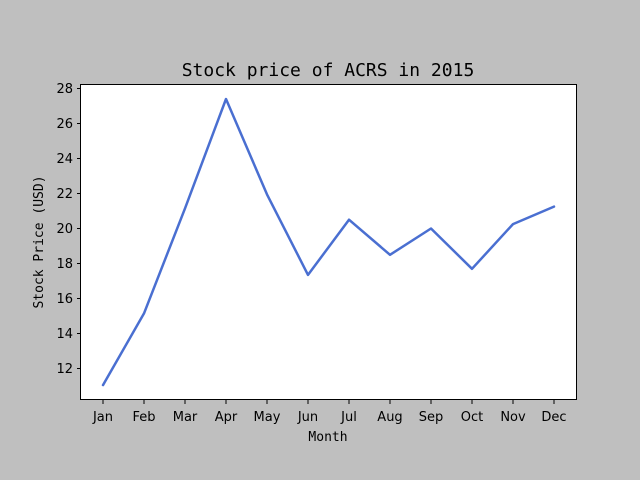  Describe the element at coordinates (64, 194) in the screenshot. I see `y-tick-label: 22` at that location.